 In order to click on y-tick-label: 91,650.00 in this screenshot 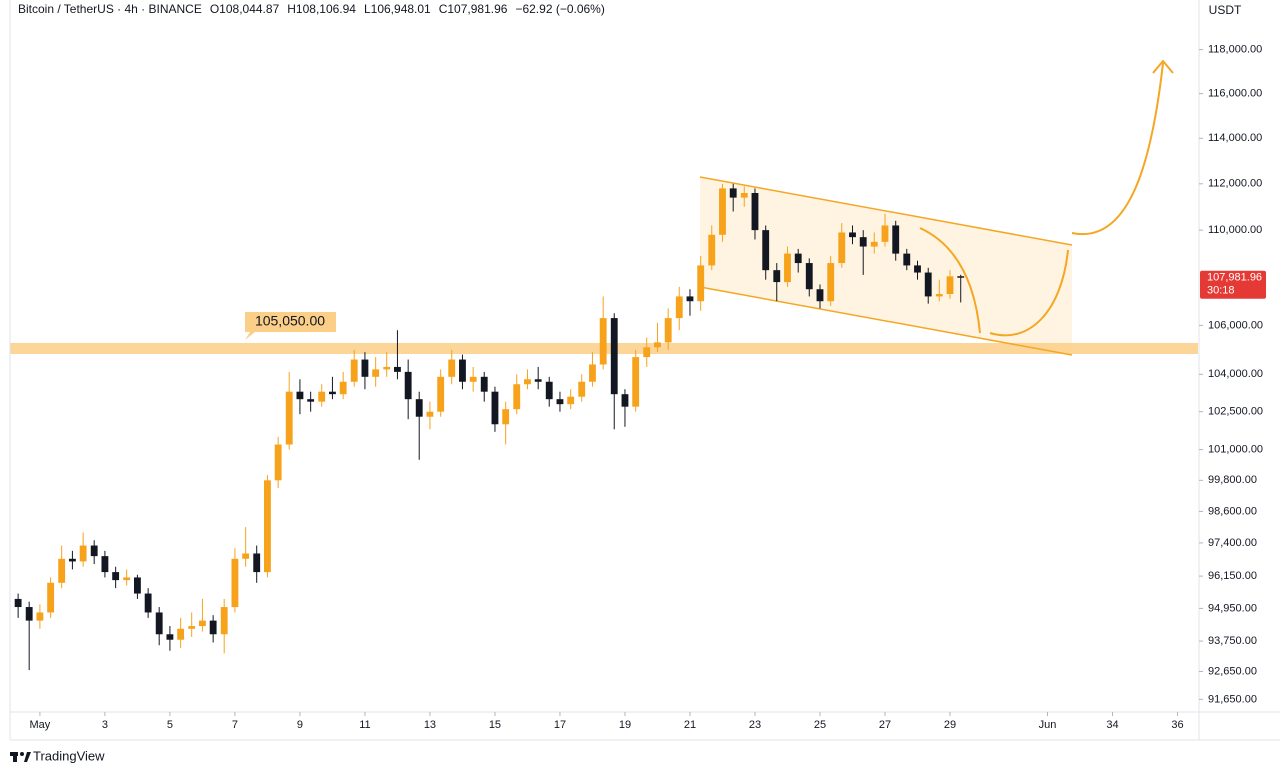, I will do `click(1232, 699)`.